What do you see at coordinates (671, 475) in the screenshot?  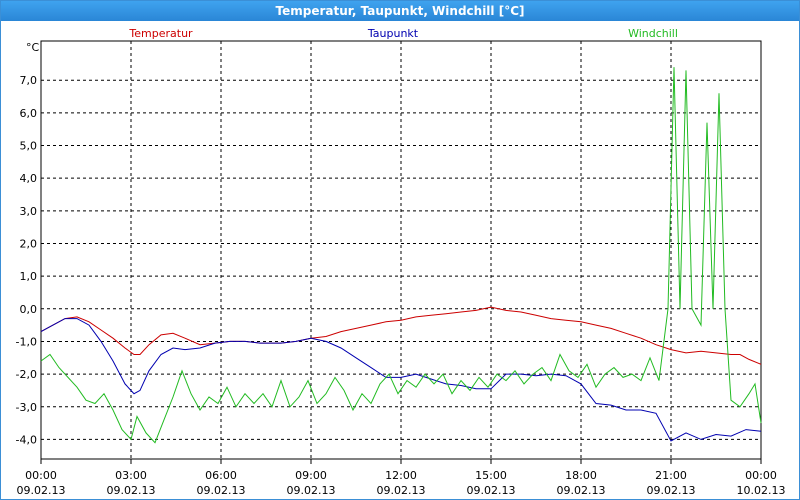 I see `x-tick-time: 21:00` at bounding box center [671, 475].